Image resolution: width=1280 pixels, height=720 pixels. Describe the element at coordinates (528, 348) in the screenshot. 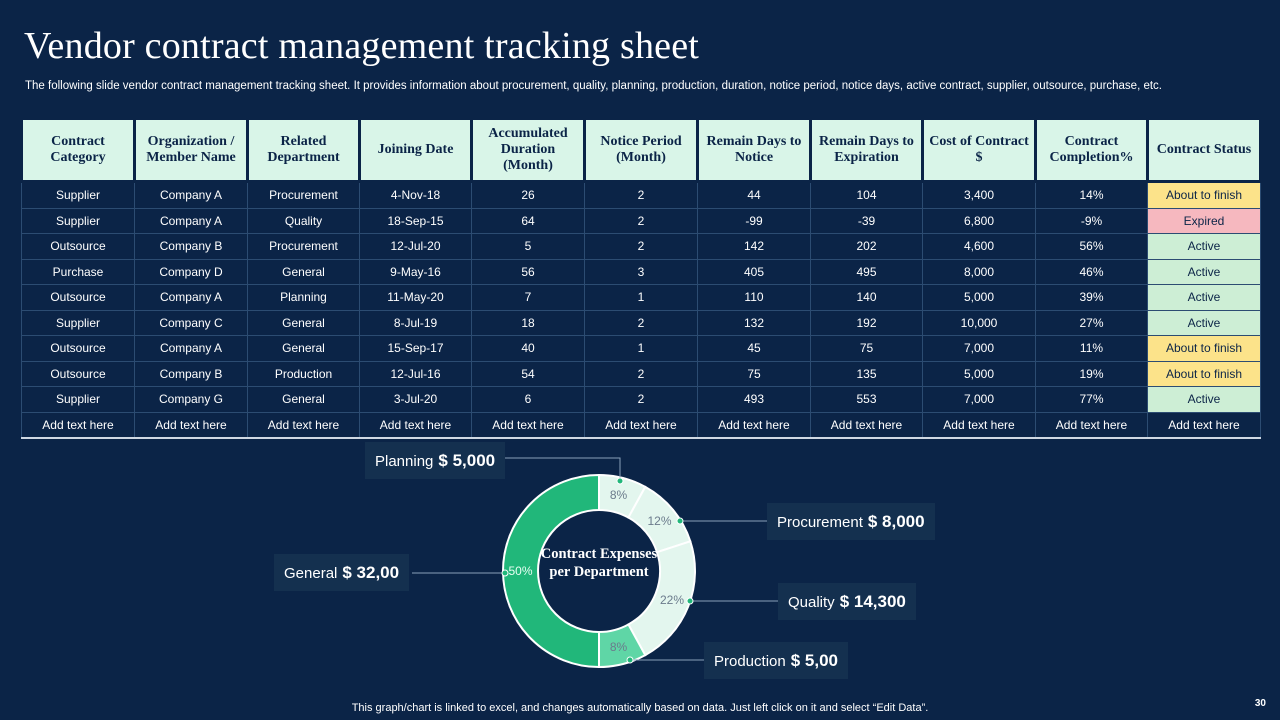

I see `table-cell: 40` at that location.